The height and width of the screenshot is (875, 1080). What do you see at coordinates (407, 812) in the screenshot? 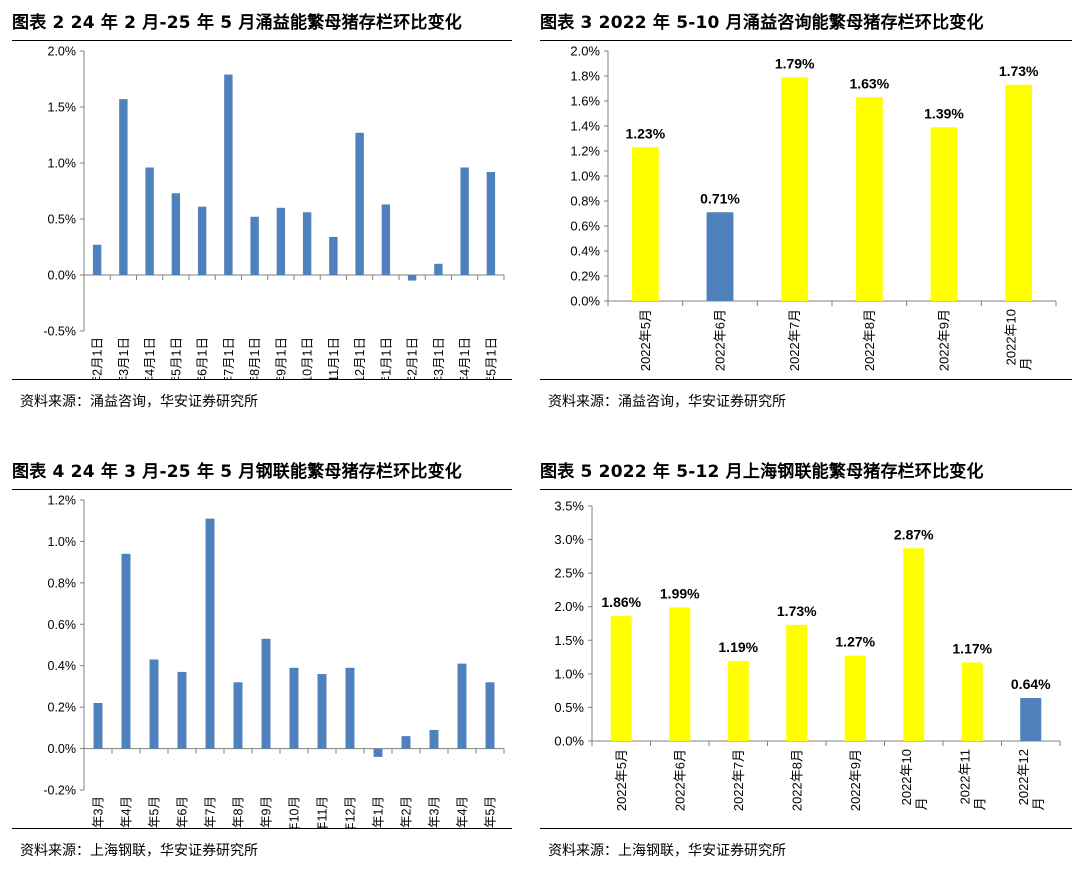
I see `x-tick-label: 2025年2月` at bounding box center [407, 812].